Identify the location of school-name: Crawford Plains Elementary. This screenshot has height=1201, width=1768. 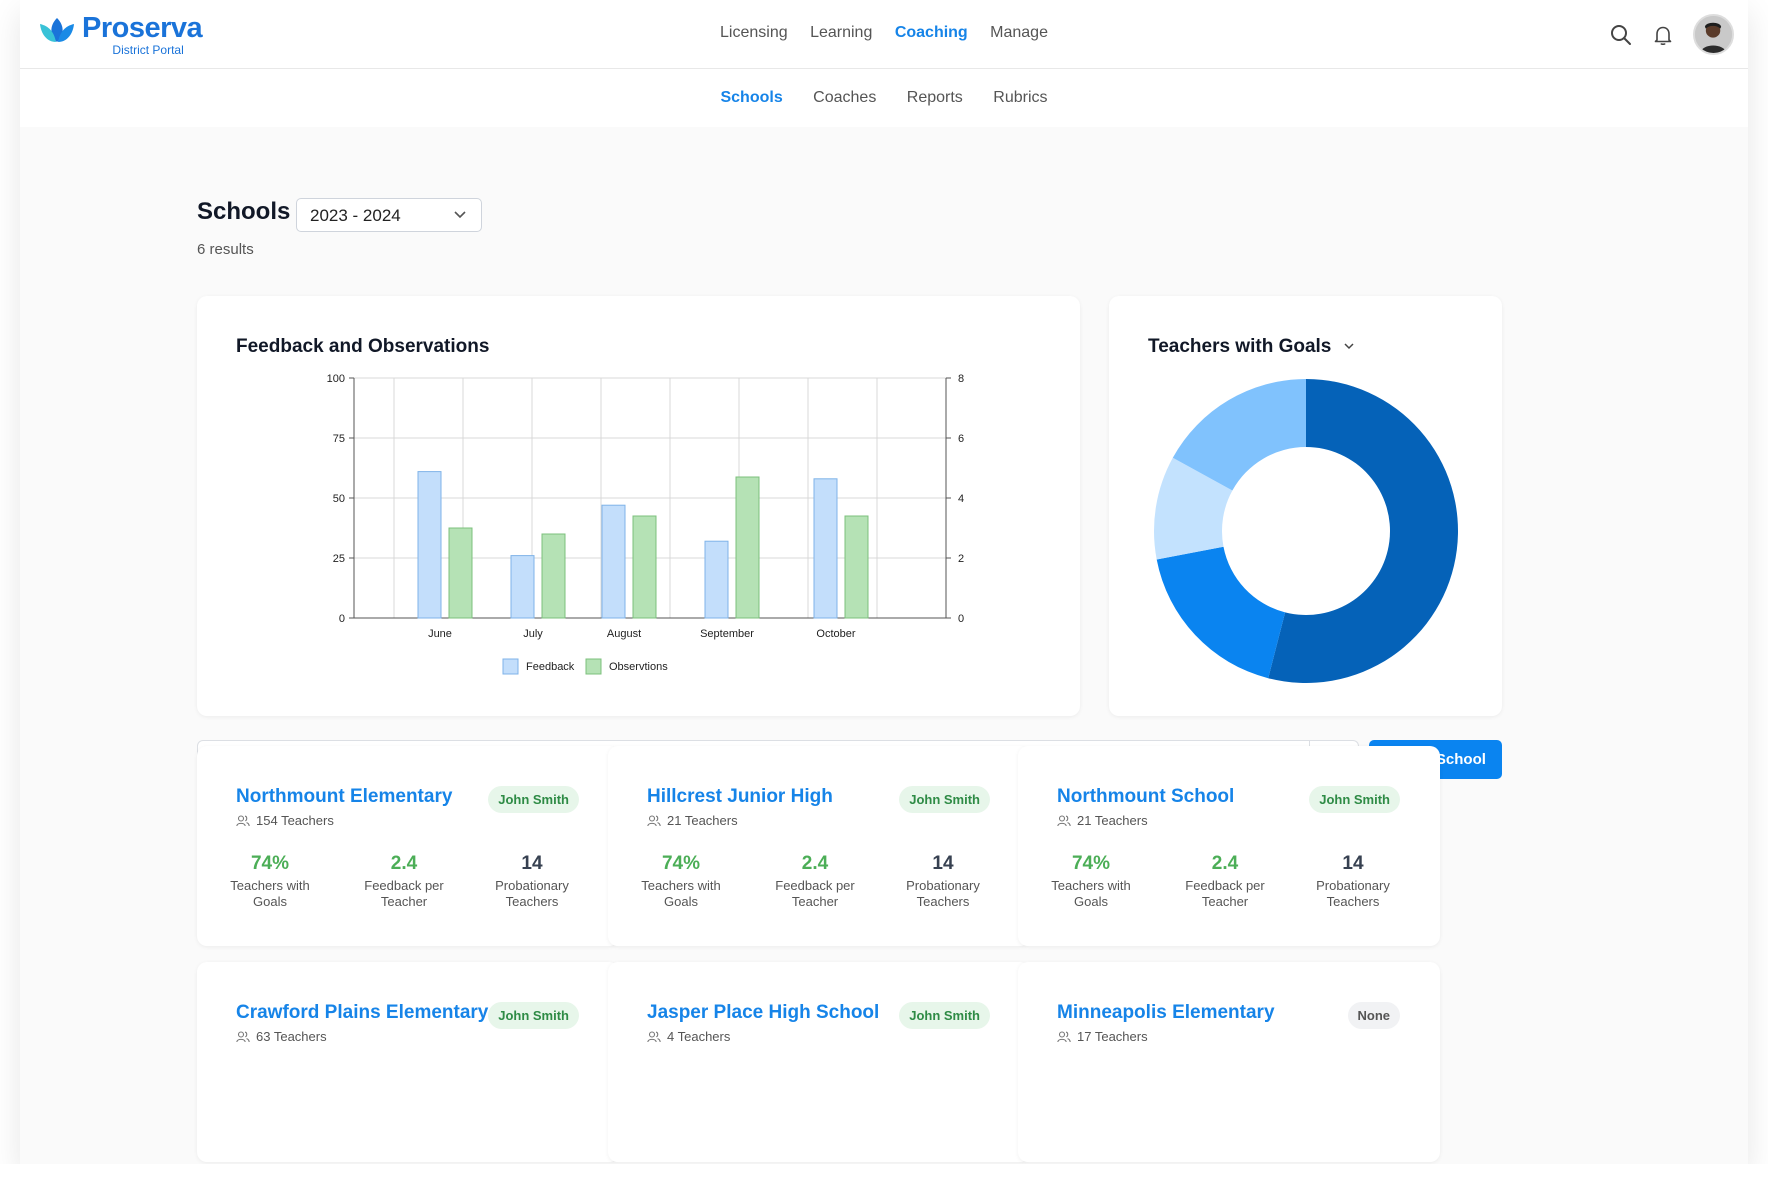
(362, 1012).